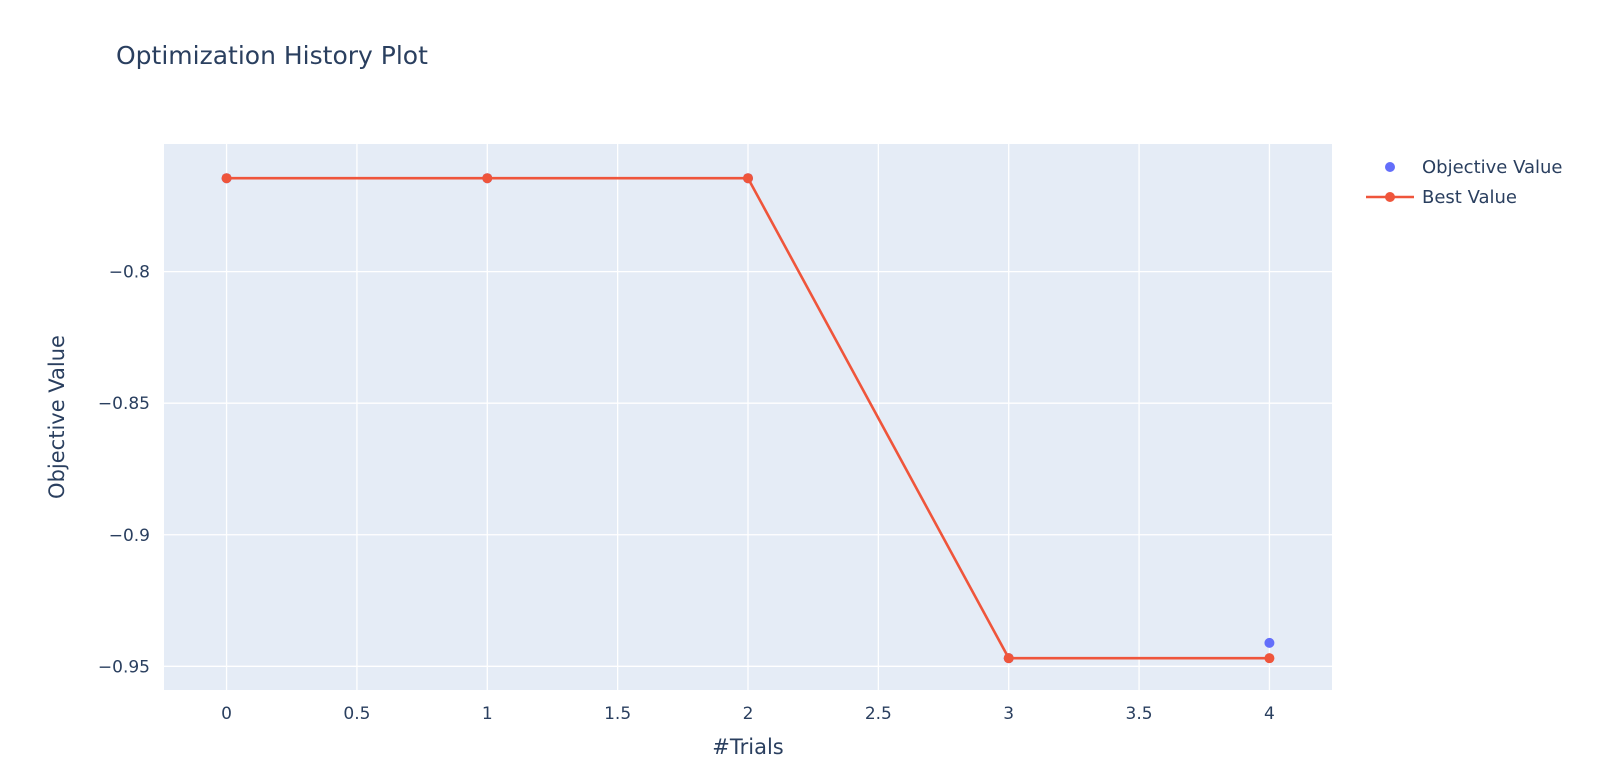  What do you see at coordinates (487, 714) in the screenshot?
I see `x-tick-label: 1` at bounding box center [487, 714].